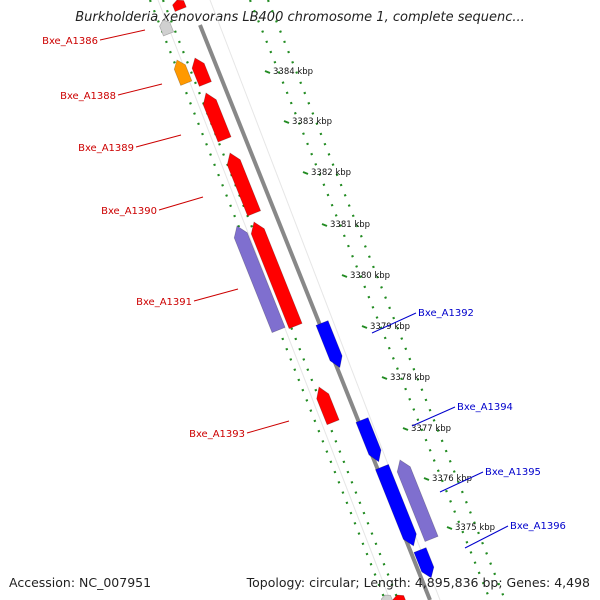 This screenshot has width=600, height=600. What do you see at coordinates (312, 122) in the screenshot?
I see `tick-label: 3383 kbp` at bounding box center [312, 122].